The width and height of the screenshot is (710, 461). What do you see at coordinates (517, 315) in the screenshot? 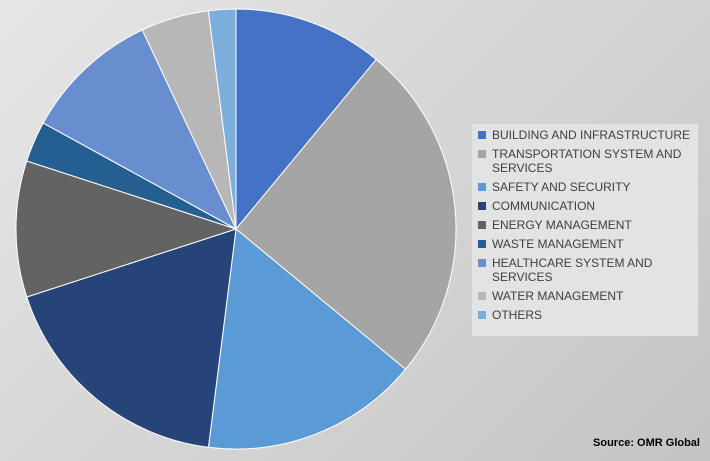
I see `legend-label: OTHERS` at bounding box center [517, 315].